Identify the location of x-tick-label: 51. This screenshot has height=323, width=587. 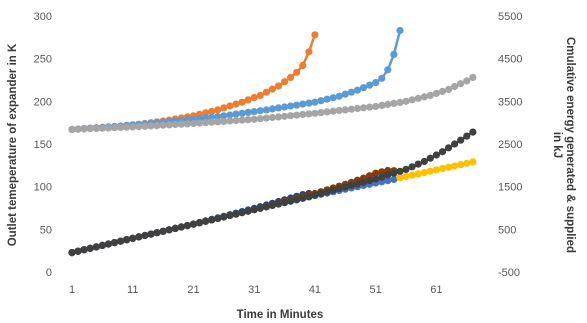
(376, 290).